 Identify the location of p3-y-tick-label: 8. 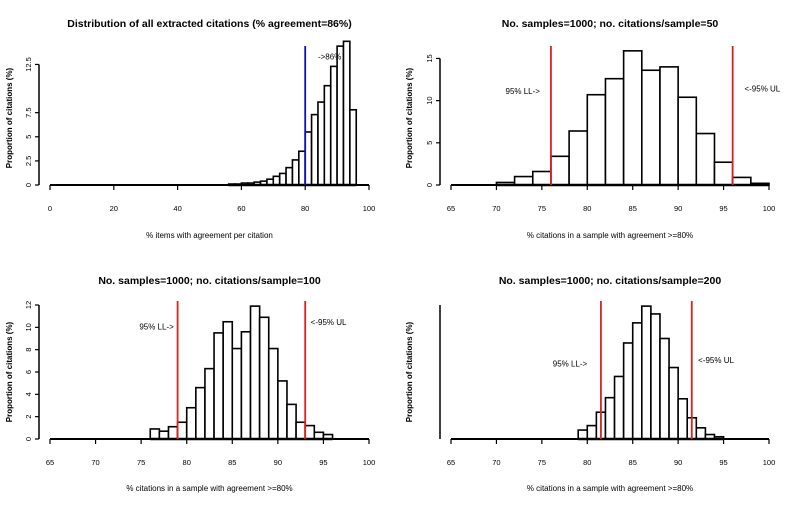
(28, 350).